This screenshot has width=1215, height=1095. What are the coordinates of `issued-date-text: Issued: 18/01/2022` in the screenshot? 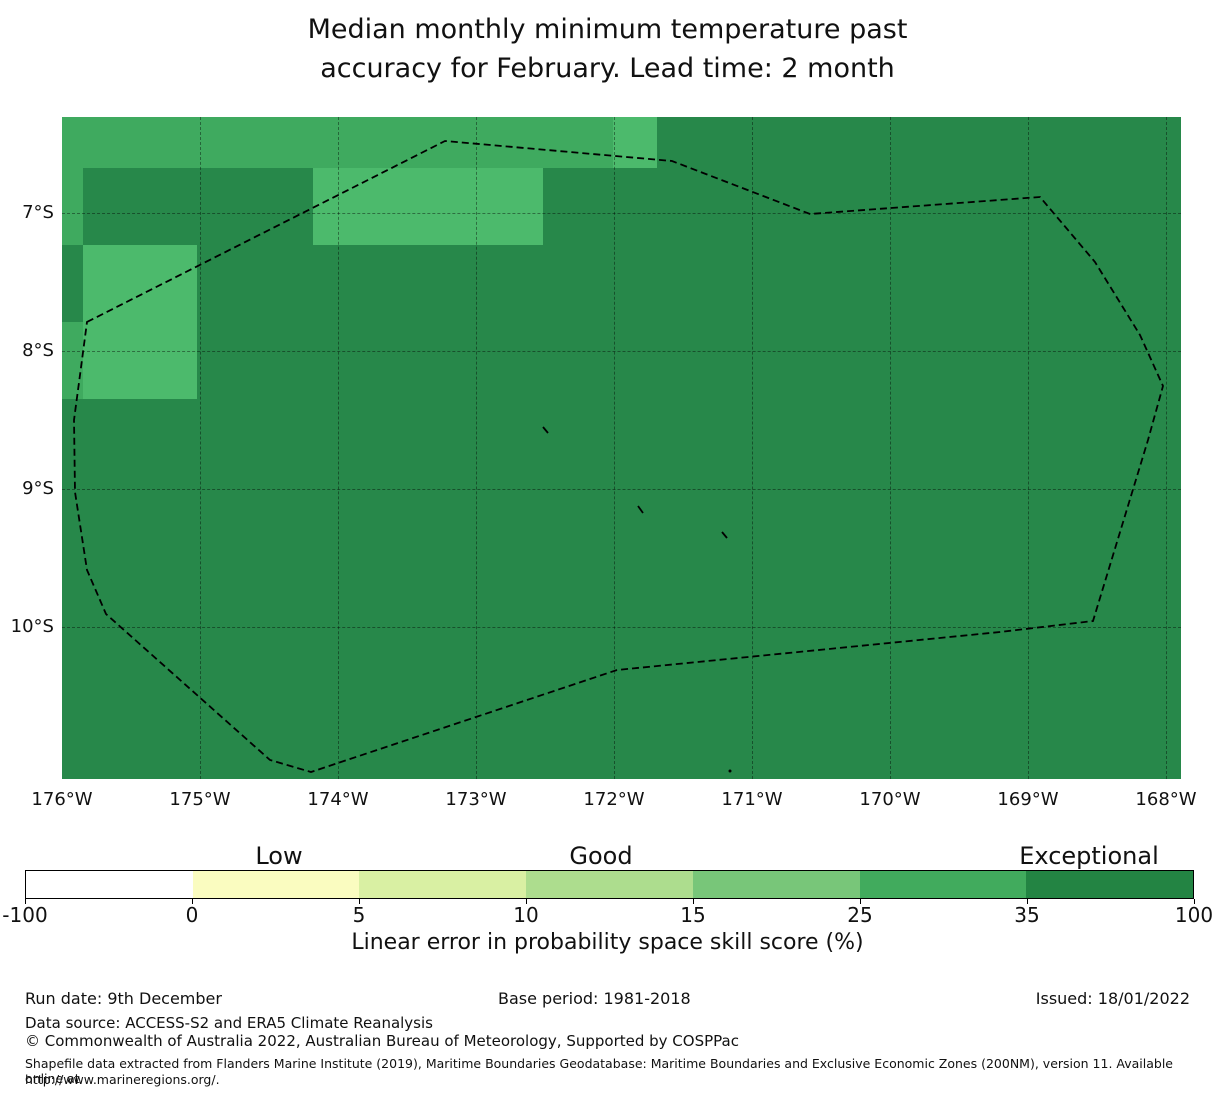 It's located at (1112, 998).